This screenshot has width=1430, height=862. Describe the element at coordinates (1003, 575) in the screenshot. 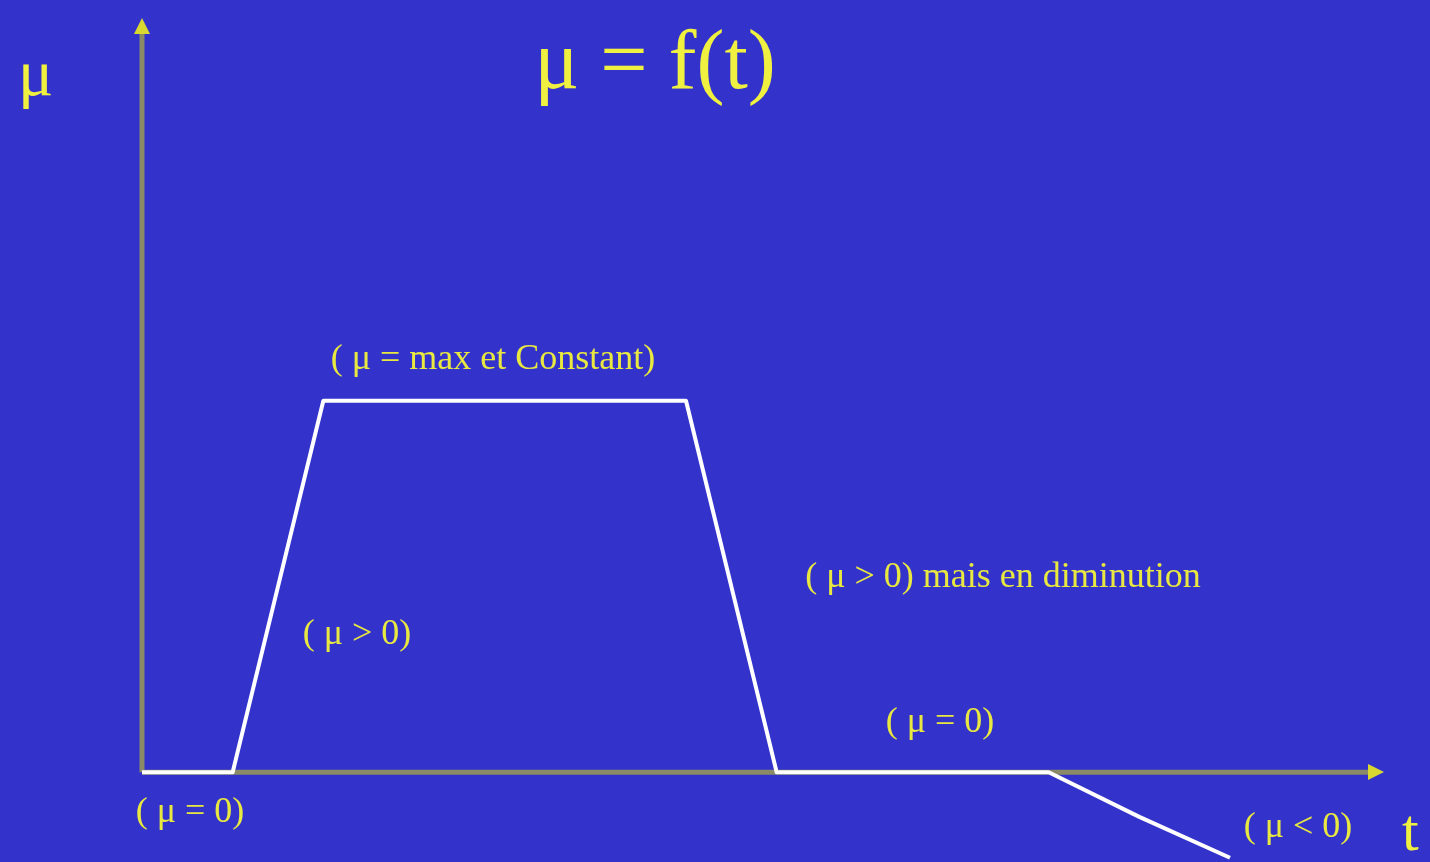

I see `annotation: ( μ > 0) mais en diminution` at that location.